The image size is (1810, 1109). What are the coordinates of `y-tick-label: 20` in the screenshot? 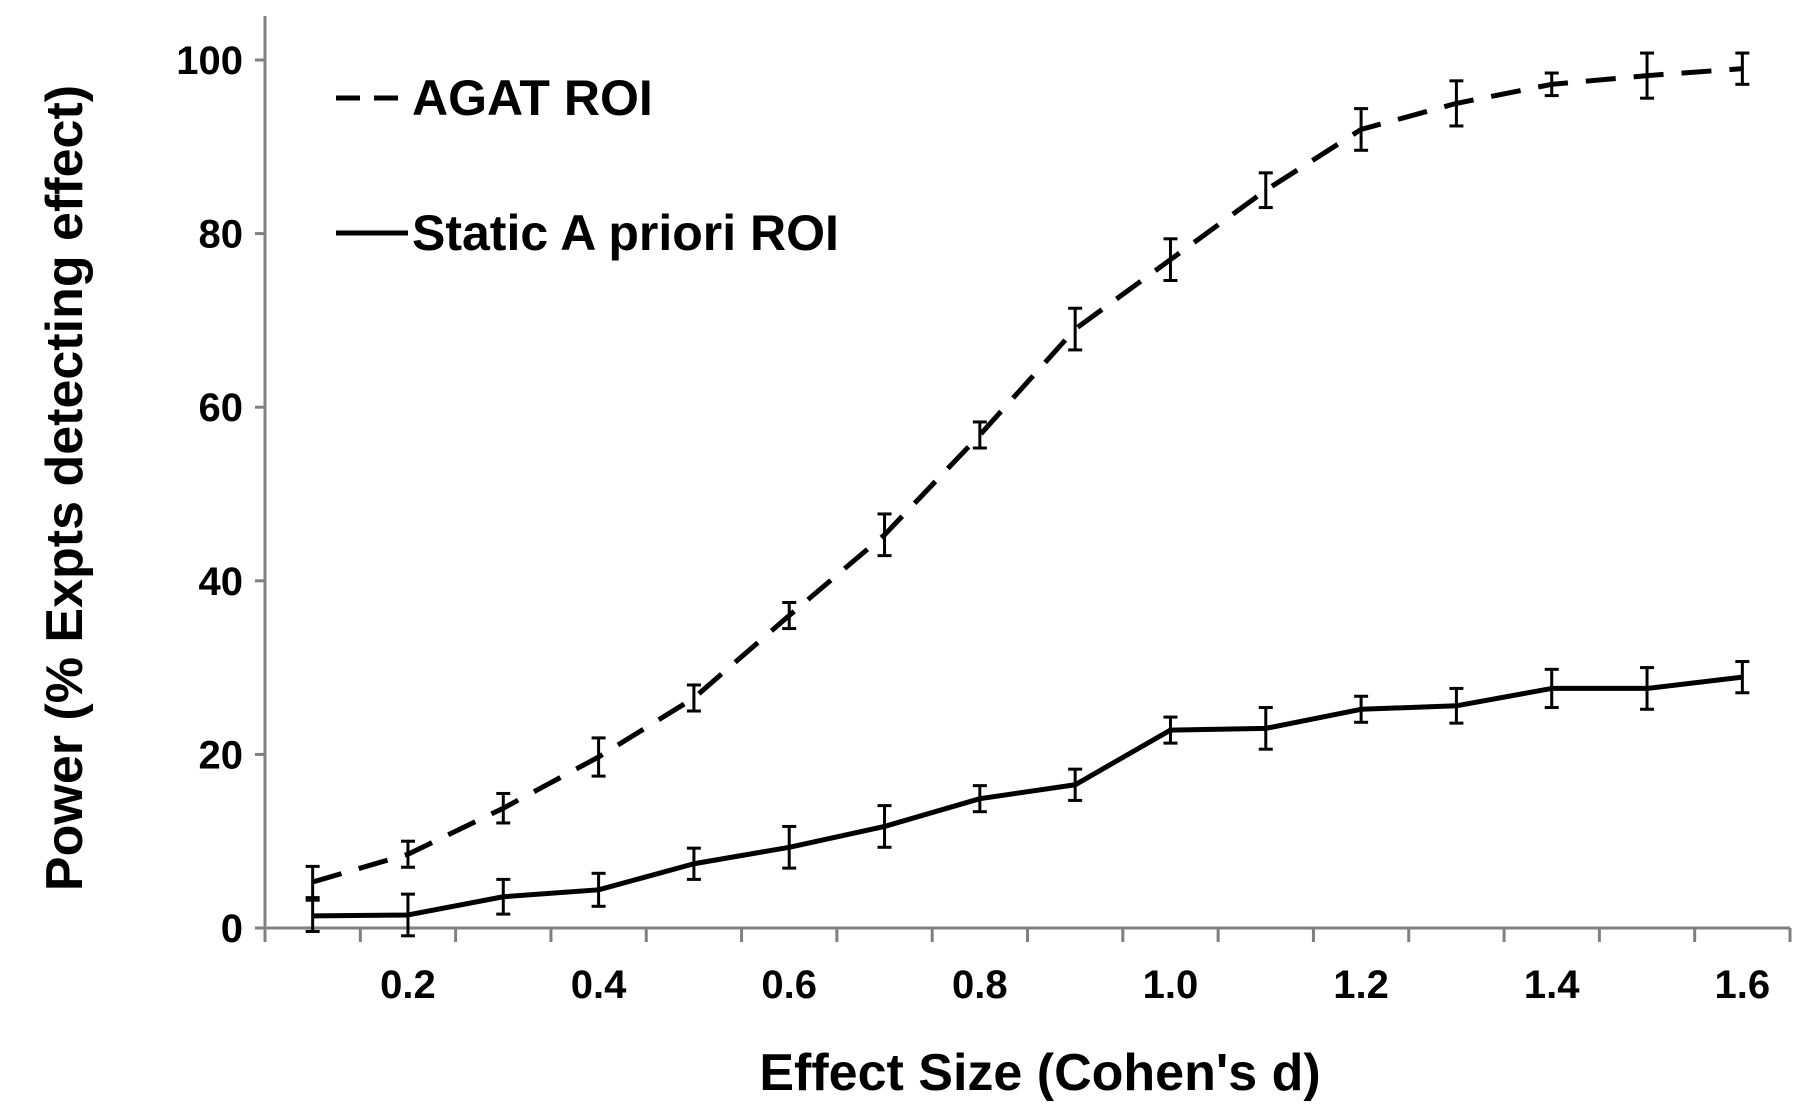 It's located at (221, 755).